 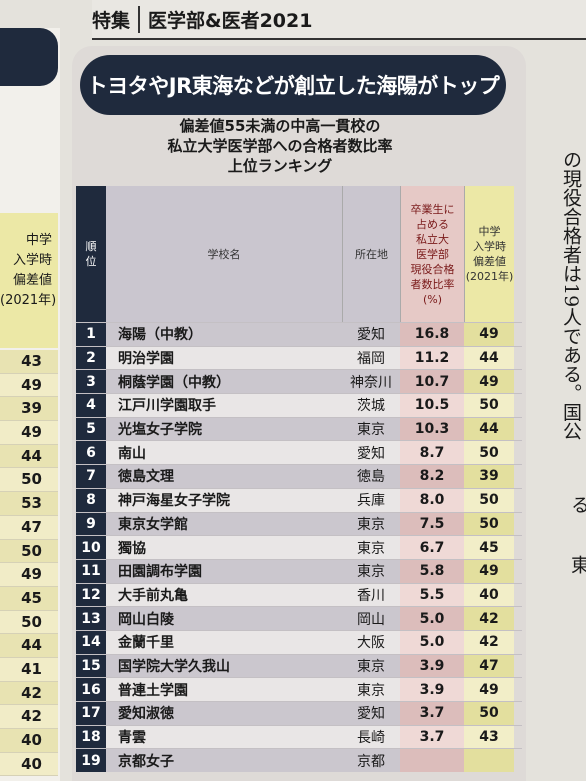 What do you see at coordinates (91, 547) in the screenshot?
I see `rank-cell: 10` at bounding box center [91, 547].